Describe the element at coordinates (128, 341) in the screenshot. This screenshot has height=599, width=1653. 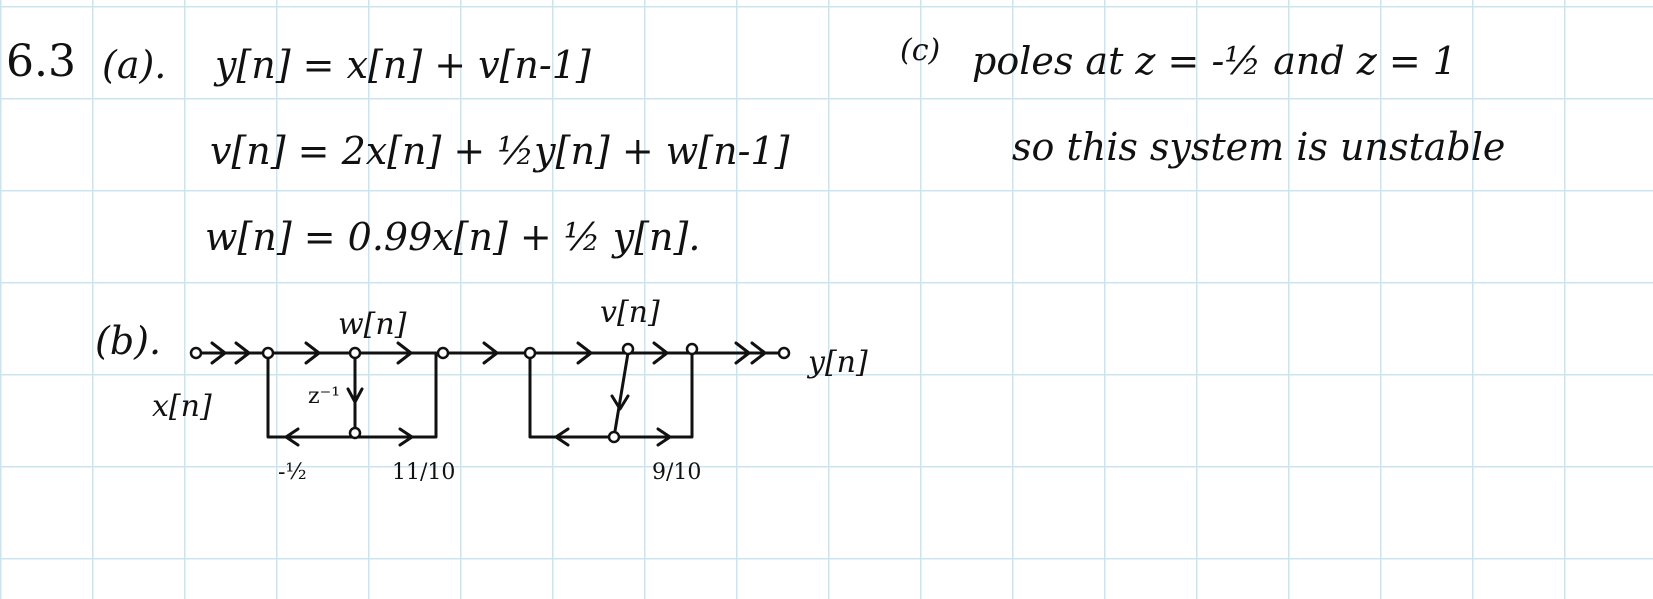
I see `part-b-label: (b).` at that location.